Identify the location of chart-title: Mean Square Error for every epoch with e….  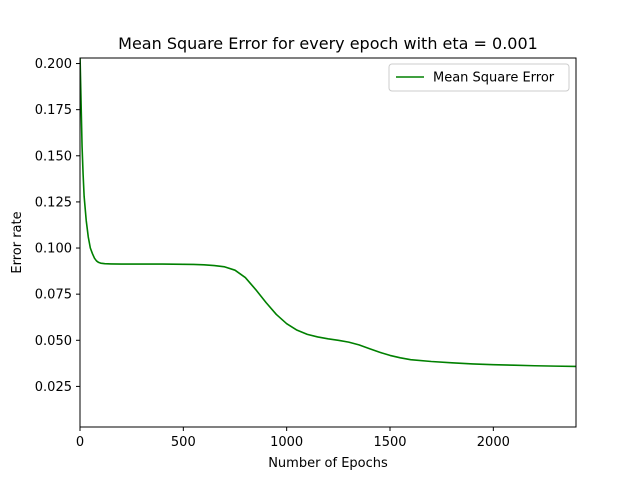
(328, 43).